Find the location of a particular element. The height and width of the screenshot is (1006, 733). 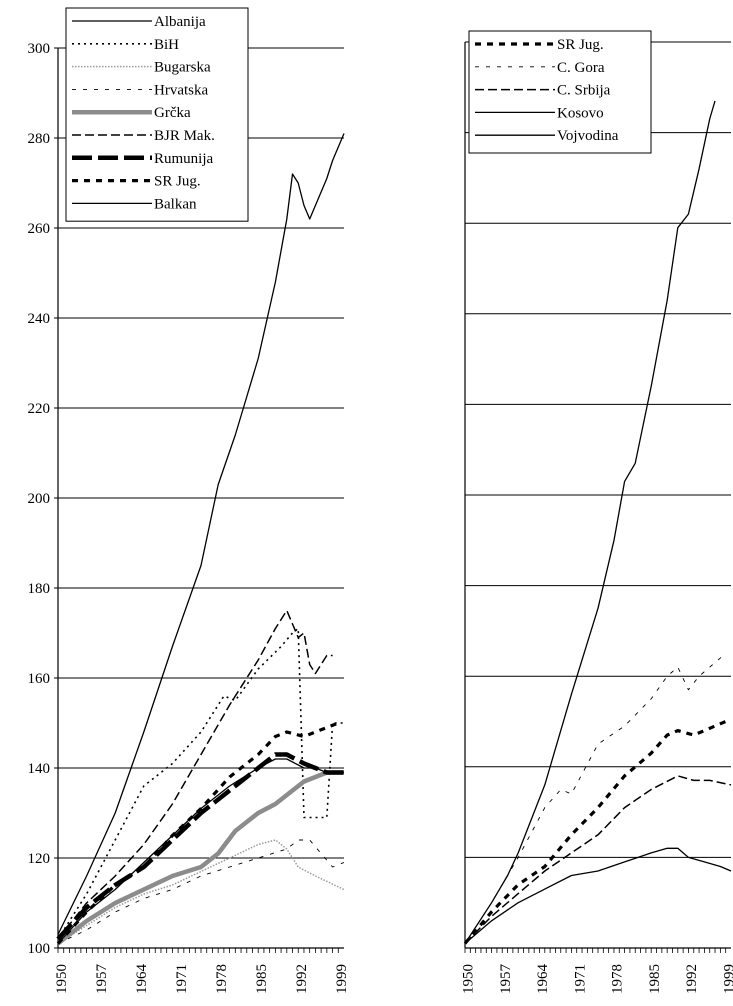

series-line-hrvatska is located at coordinates (201, 891).